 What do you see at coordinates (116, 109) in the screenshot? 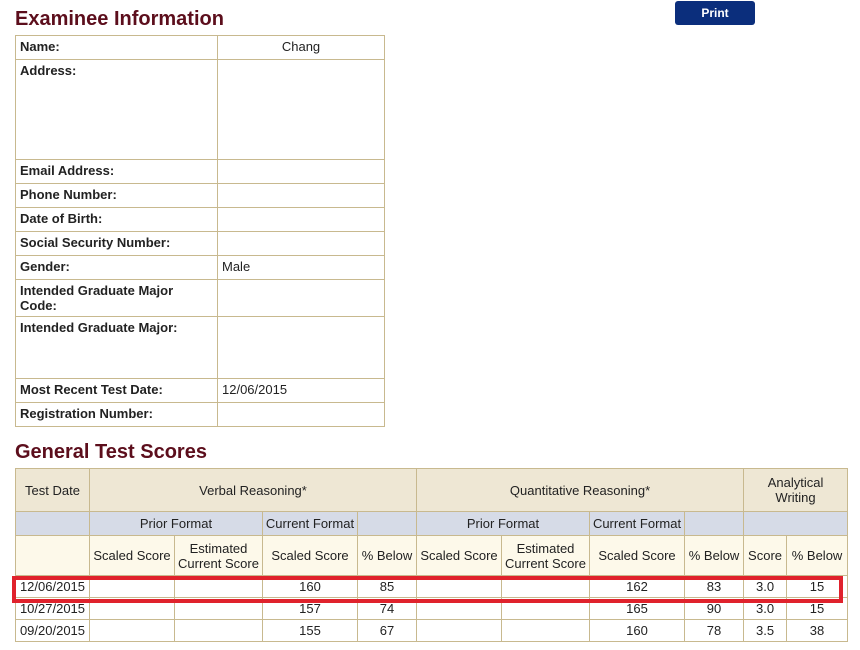
I see `address-label: Address:` at bounding box center [116, 109].